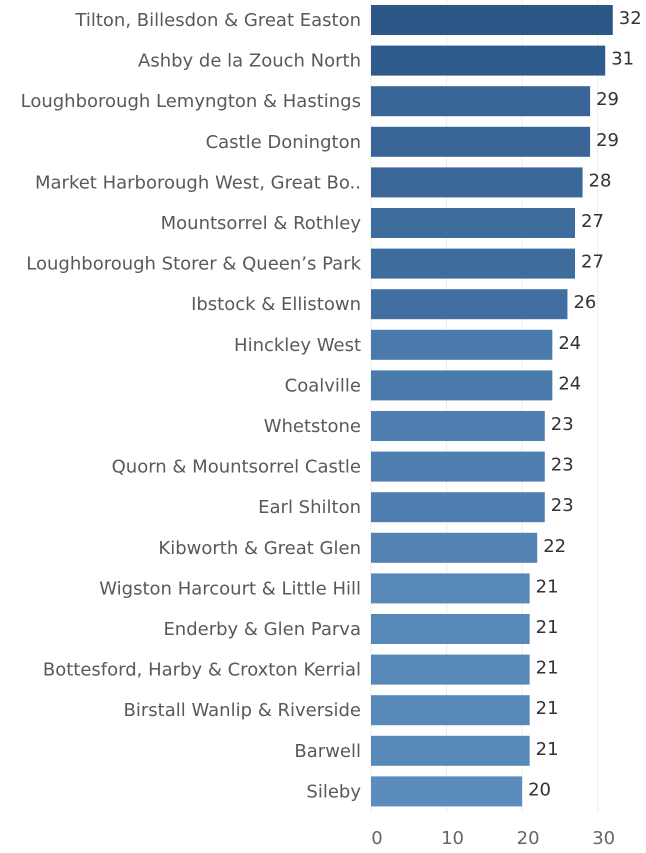 The height and width of the screenshot is (853, 646). What do you see at coordinates (297, 345) in the screenshot?
I see `y-tick-label: Hinckley West` at bounding box center [297, 345].